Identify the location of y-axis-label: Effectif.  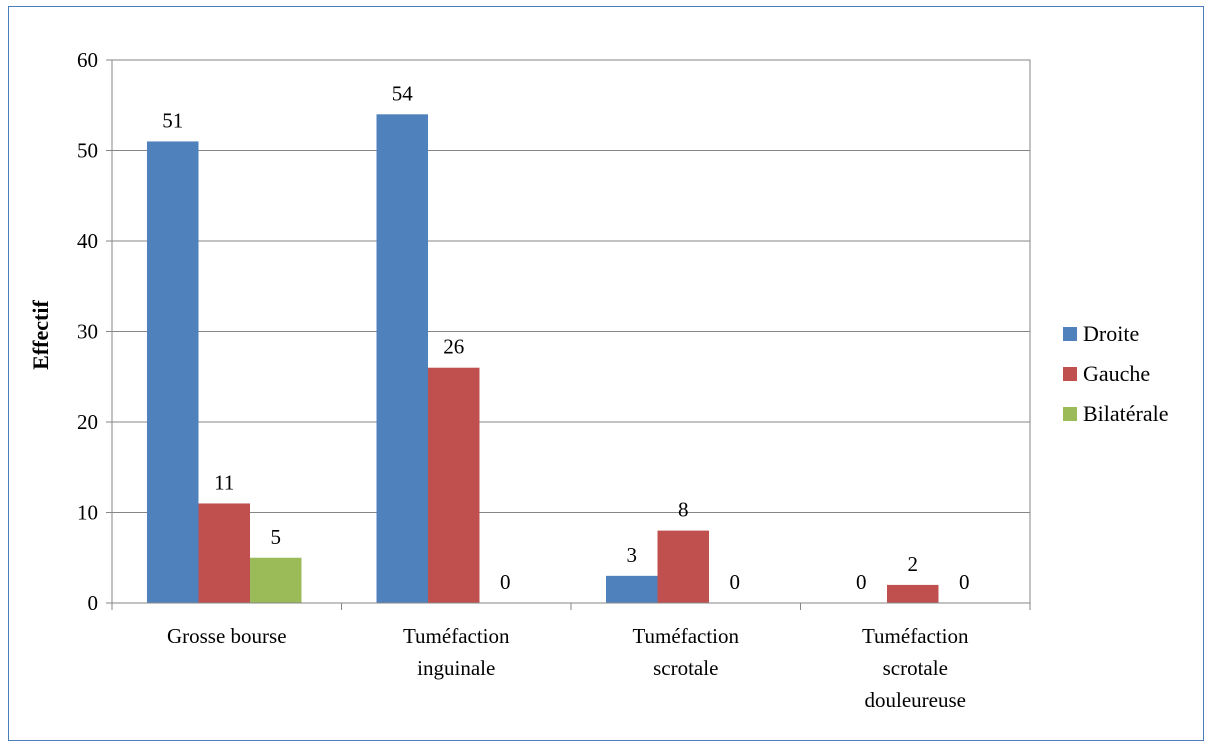
(40, 335).